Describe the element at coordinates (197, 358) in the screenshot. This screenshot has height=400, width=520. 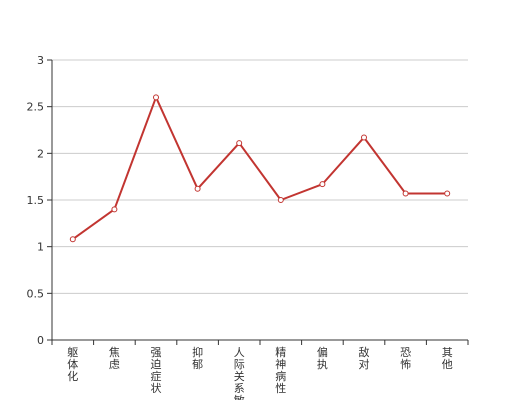
I see `x-tick-label: 抑郁` at that location.